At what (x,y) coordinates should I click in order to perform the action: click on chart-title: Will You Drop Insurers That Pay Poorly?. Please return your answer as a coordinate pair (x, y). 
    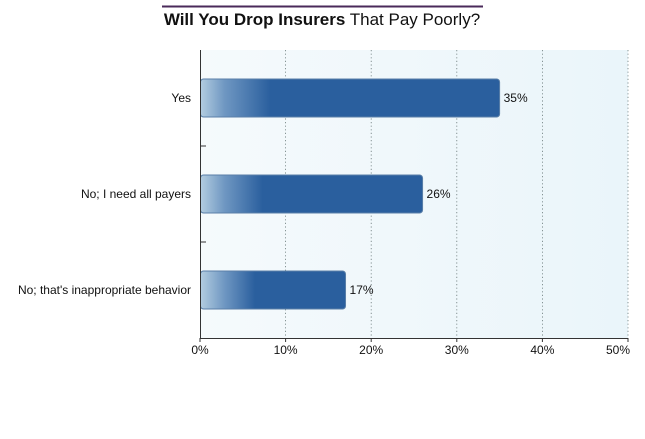
    Looking at the image, I should click on (322, 19).